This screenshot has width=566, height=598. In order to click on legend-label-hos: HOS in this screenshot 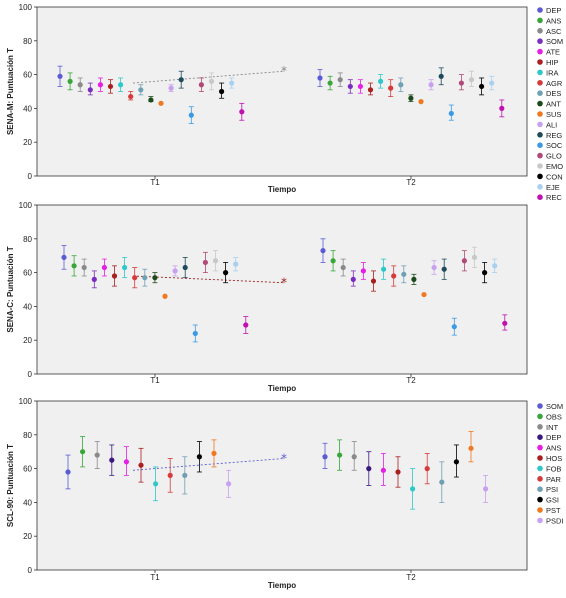, I will do `click(554, 458)`.